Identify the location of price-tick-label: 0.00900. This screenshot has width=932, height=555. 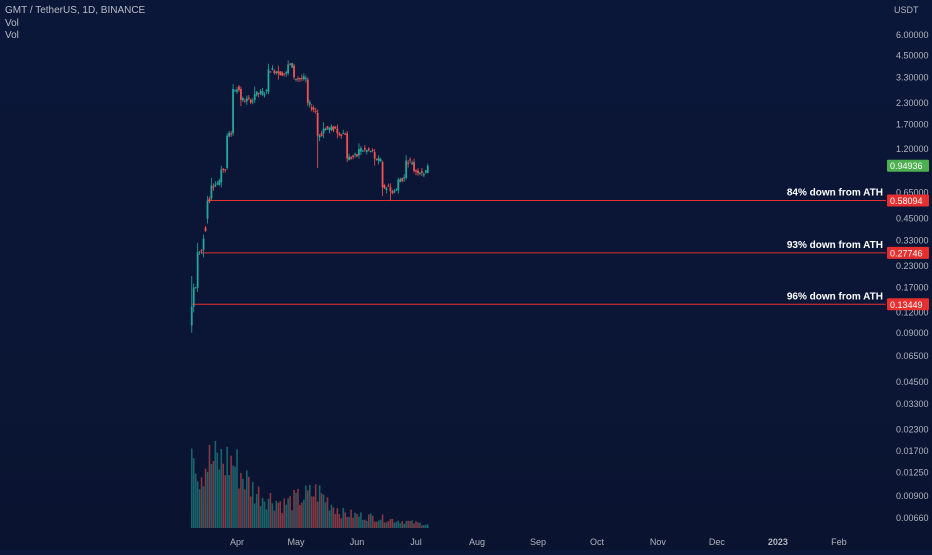
(912, 496).